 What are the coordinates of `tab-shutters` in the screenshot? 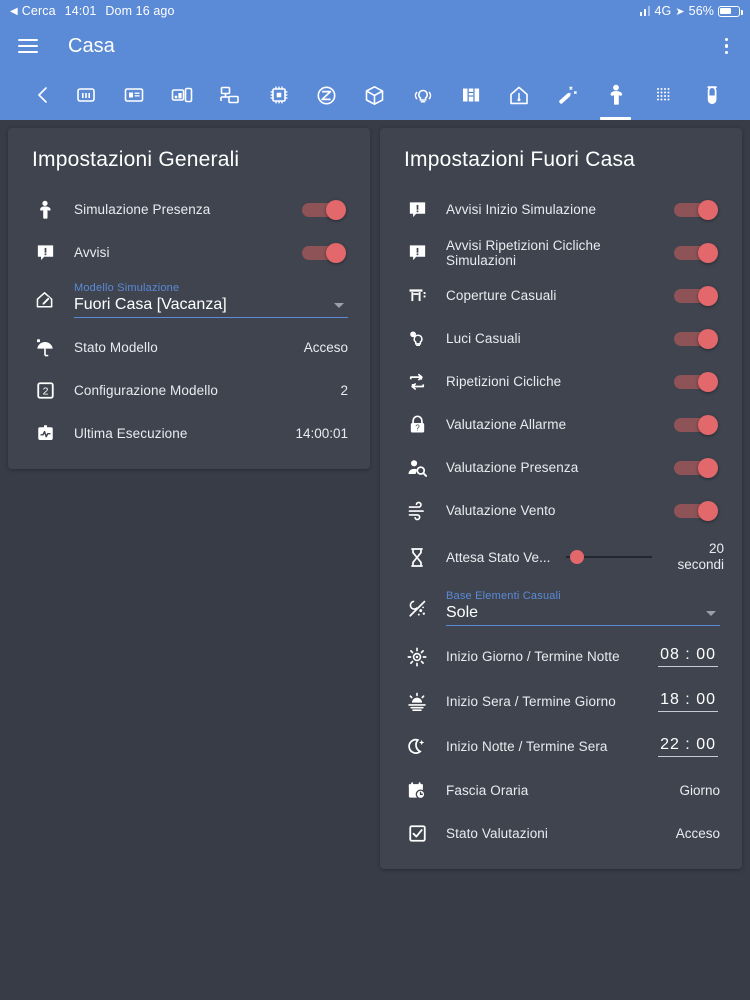 It's located at (471, 95).